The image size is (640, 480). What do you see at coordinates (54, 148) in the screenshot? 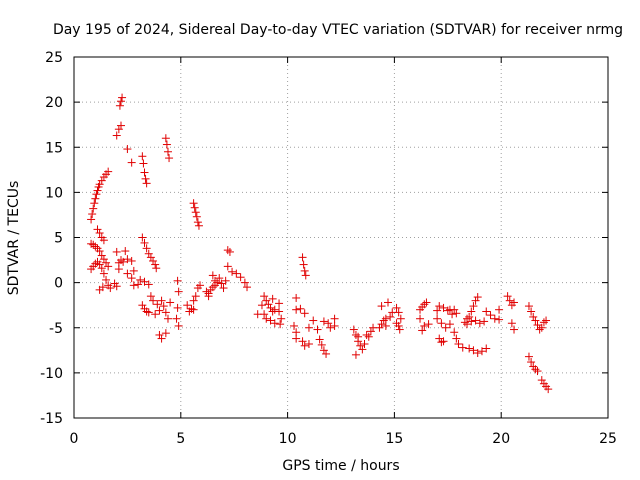
I see `y-tick-label: 15` at bounding box center [54, 148].